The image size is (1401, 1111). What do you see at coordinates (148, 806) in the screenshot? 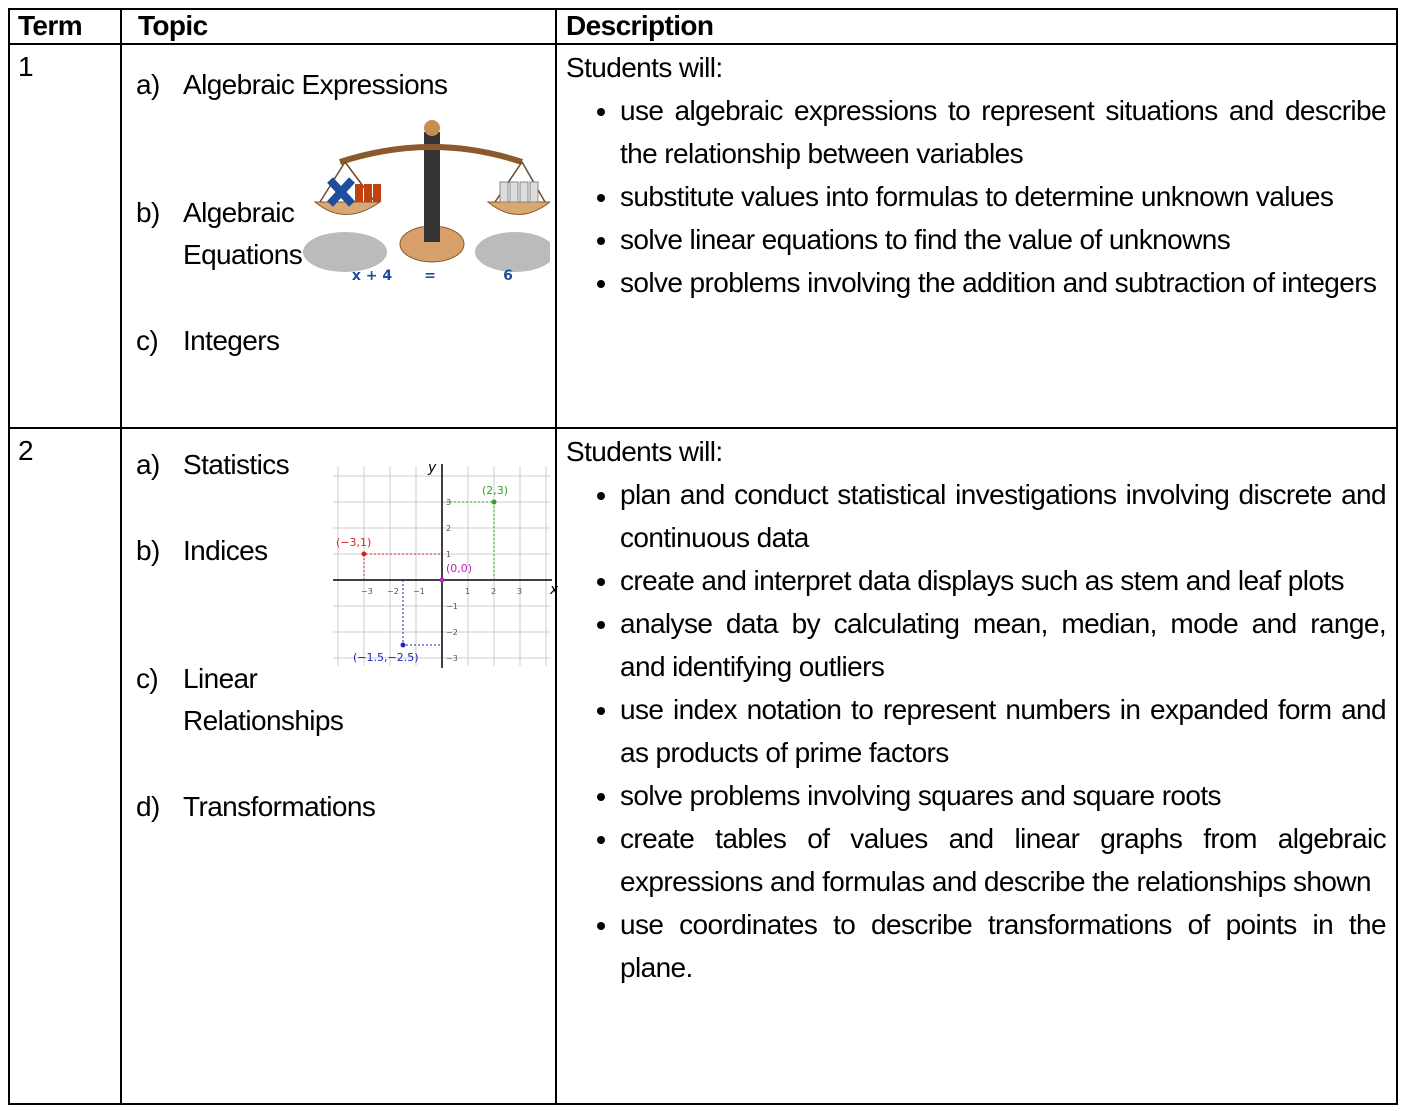
I see `topic-letter: d)` at bounding box center [148, 806].